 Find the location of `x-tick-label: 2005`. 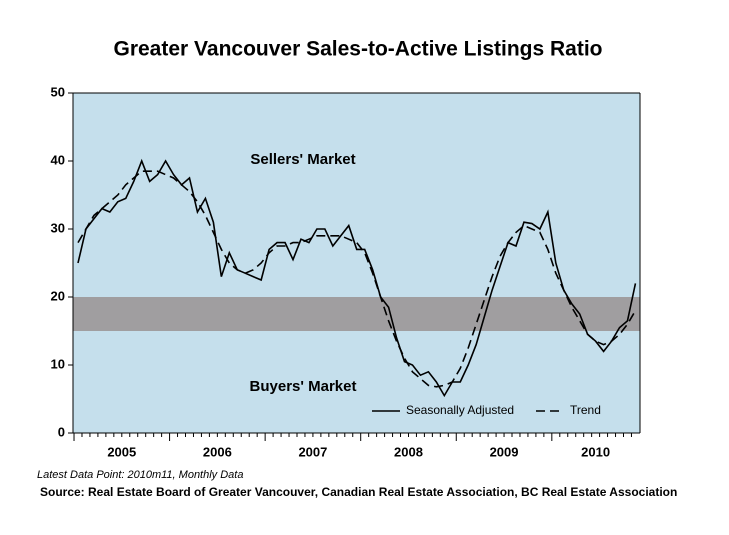

x-tick-label: 2005 is located at coordinates (121, 451).